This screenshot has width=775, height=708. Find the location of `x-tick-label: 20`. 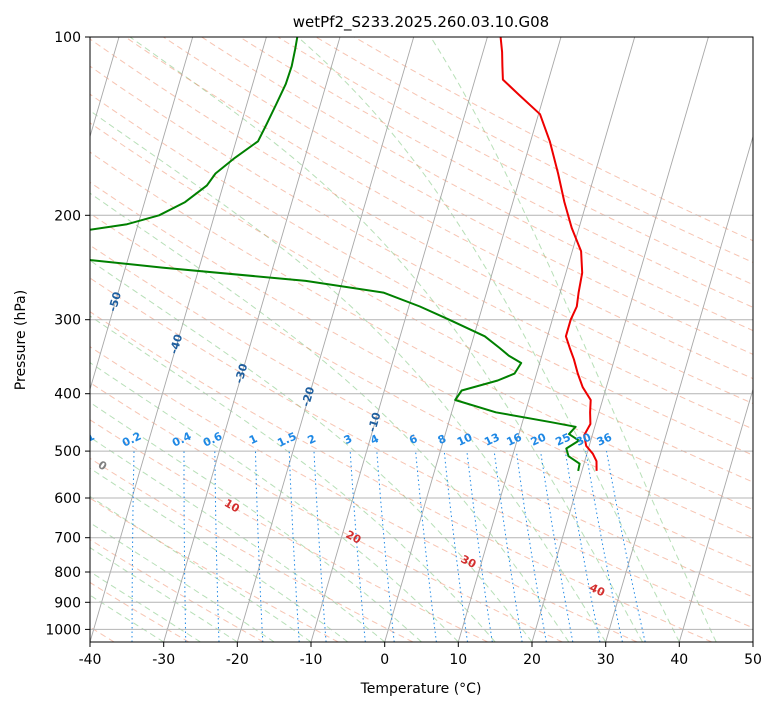

x-tick-label: 20 is located at coordinates (532, 660).